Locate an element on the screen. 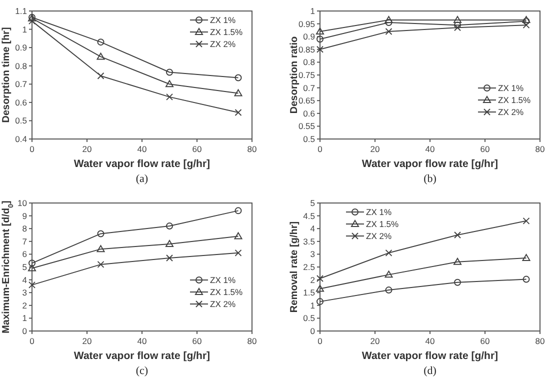 The width and height of the screenshot is (545, 381). text: (b) is located at coordinates (430, 179).